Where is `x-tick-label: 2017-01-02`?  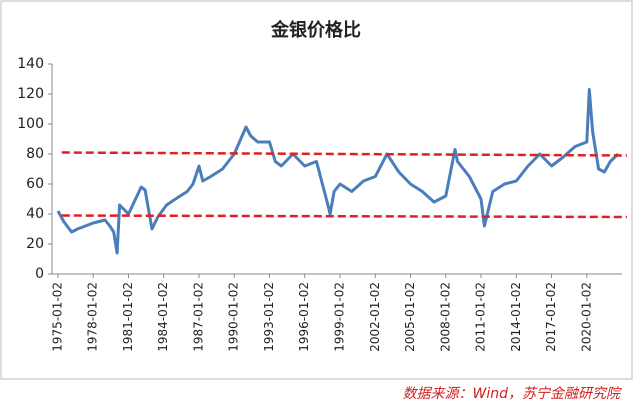 x-tick-label: 2017-01-02 is located at coordinates (551, 317).